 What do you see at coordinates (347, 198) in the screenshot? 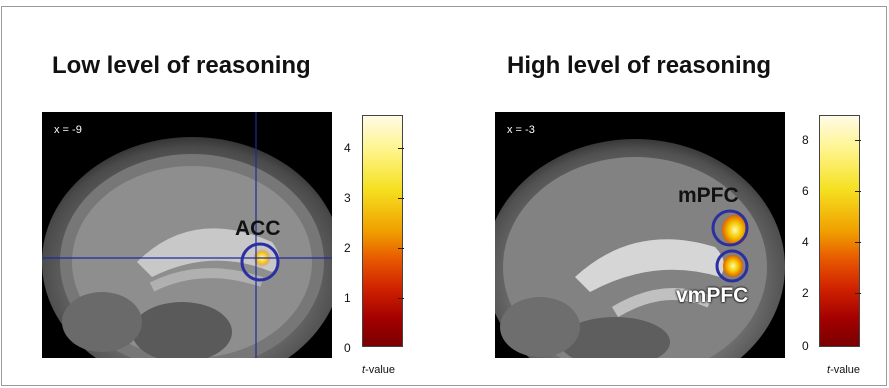
I see `colorbar-tick-label: 3` at bounding box center [347, 198].